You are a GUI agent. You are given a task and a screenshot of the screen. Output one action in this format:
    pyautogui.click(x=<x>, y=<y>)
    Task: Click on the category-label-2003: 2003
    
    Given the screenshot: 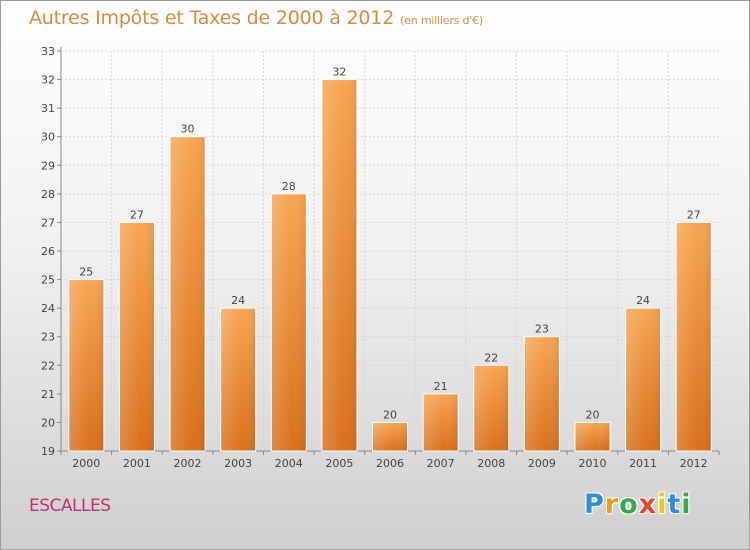 What is the action you would take?
    pyautogui.click(x=238, y=463)
    